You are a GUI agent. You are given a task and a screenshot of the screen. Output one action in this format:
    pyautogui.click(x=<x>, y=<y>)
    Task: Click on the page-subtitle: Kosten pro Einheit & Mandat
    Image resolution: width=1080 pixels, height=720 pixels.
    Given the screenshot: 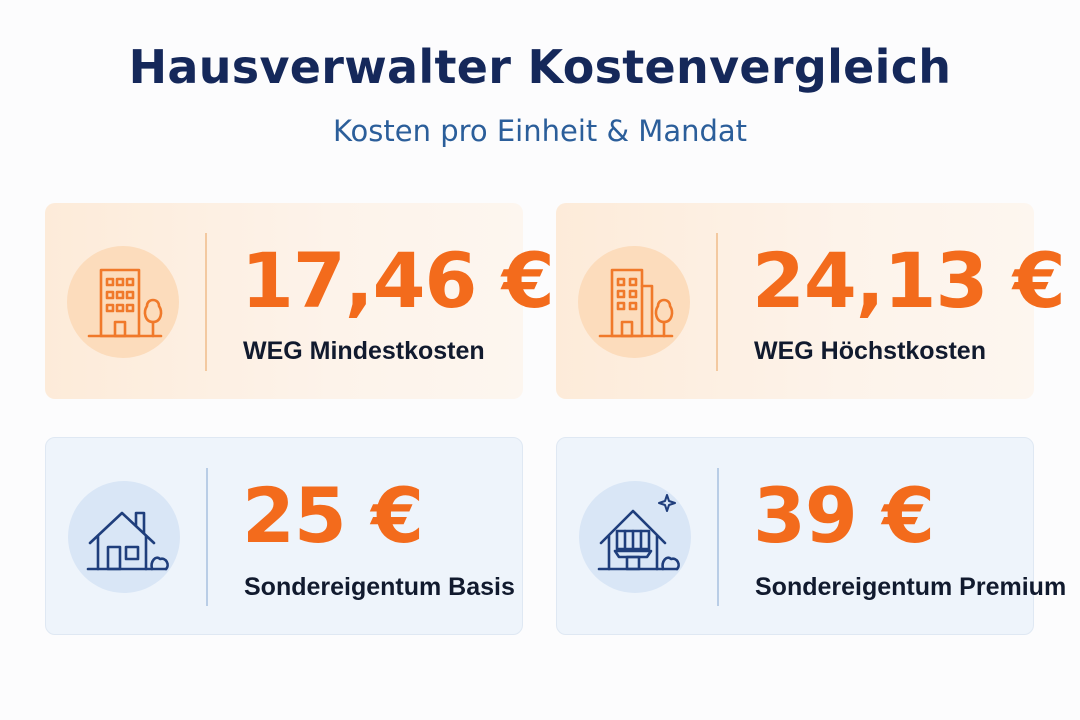 What is the action you would take?
    pyautogui.click(x=540, y=131)
    